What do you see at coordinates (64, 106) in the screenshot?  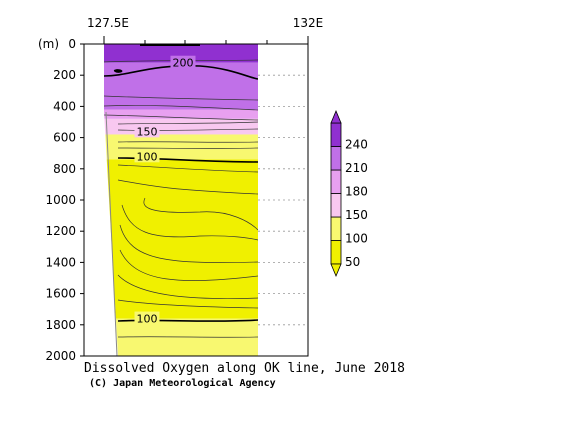 I see `y-tick-label: 400` at bounding box center [64, 106].